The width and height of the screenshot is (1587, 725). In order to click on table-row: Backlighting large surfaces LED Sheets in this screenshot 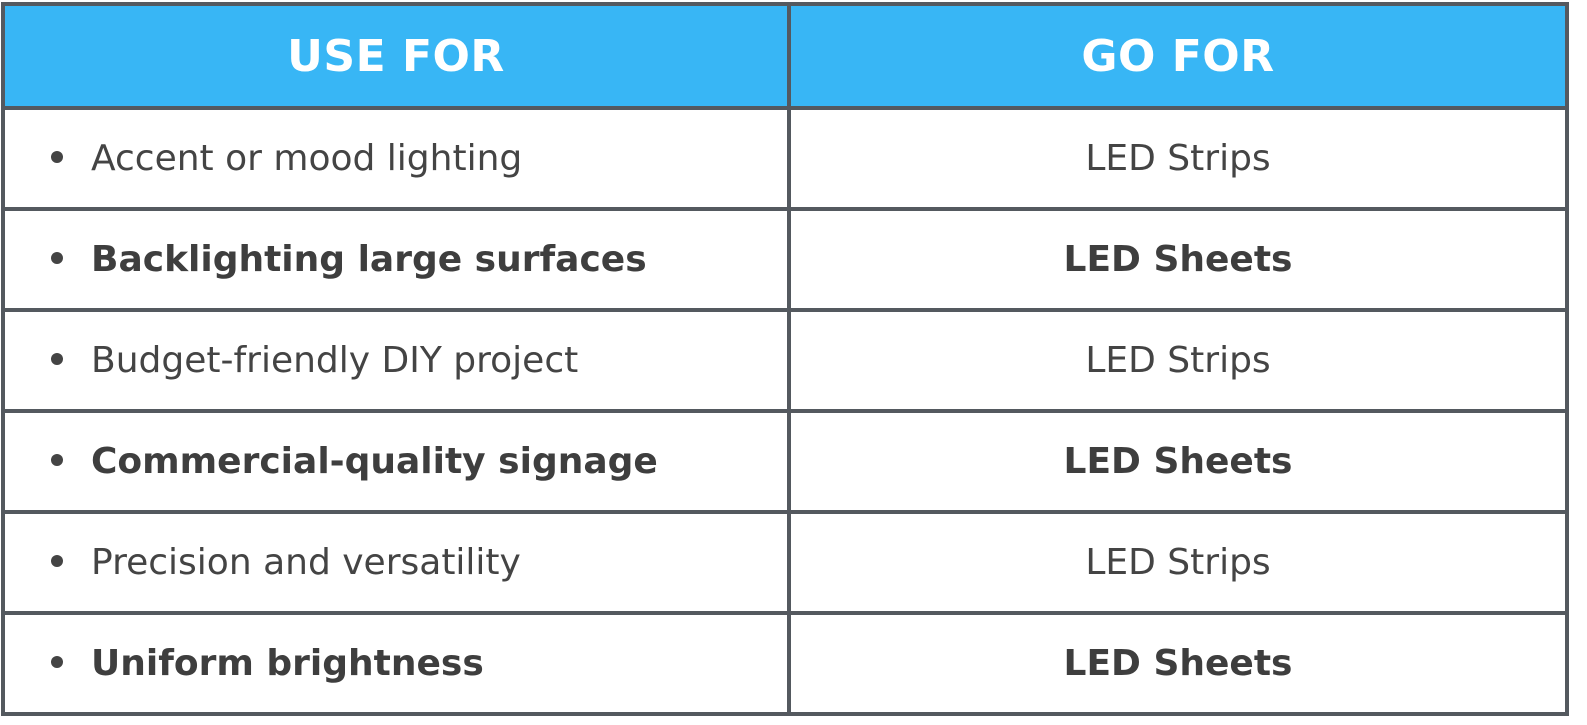, I will do `click(785, 259)`.